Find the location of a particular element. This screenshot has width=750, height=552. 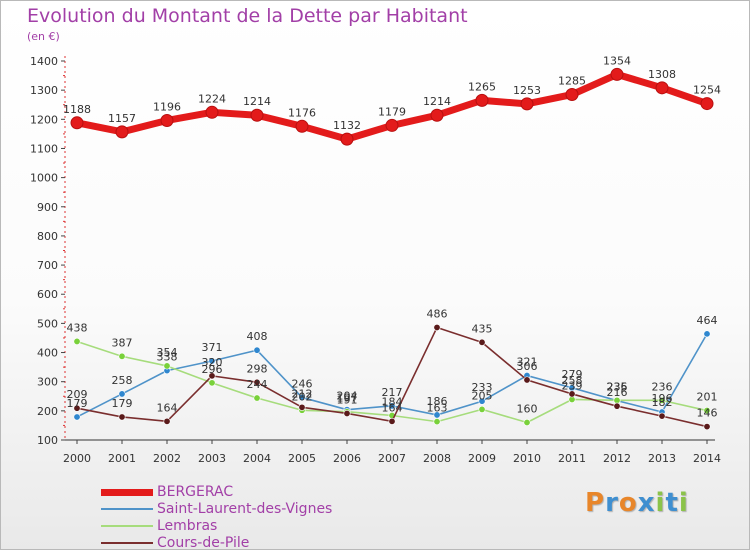

data-label: 1224 is located at coordinates (212, 98).